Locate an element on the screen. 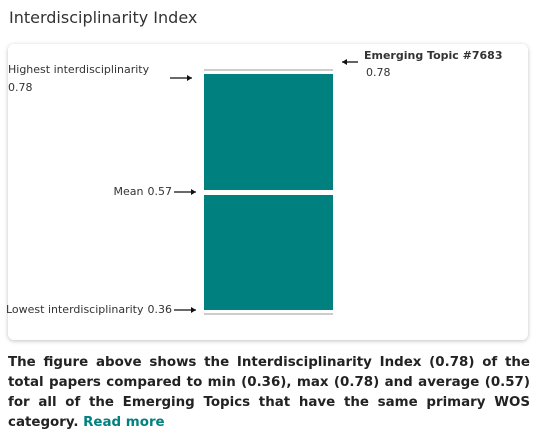  lowest-label: Lowest interdisciplinarity 0.36 is located at coordinates (89, 309).